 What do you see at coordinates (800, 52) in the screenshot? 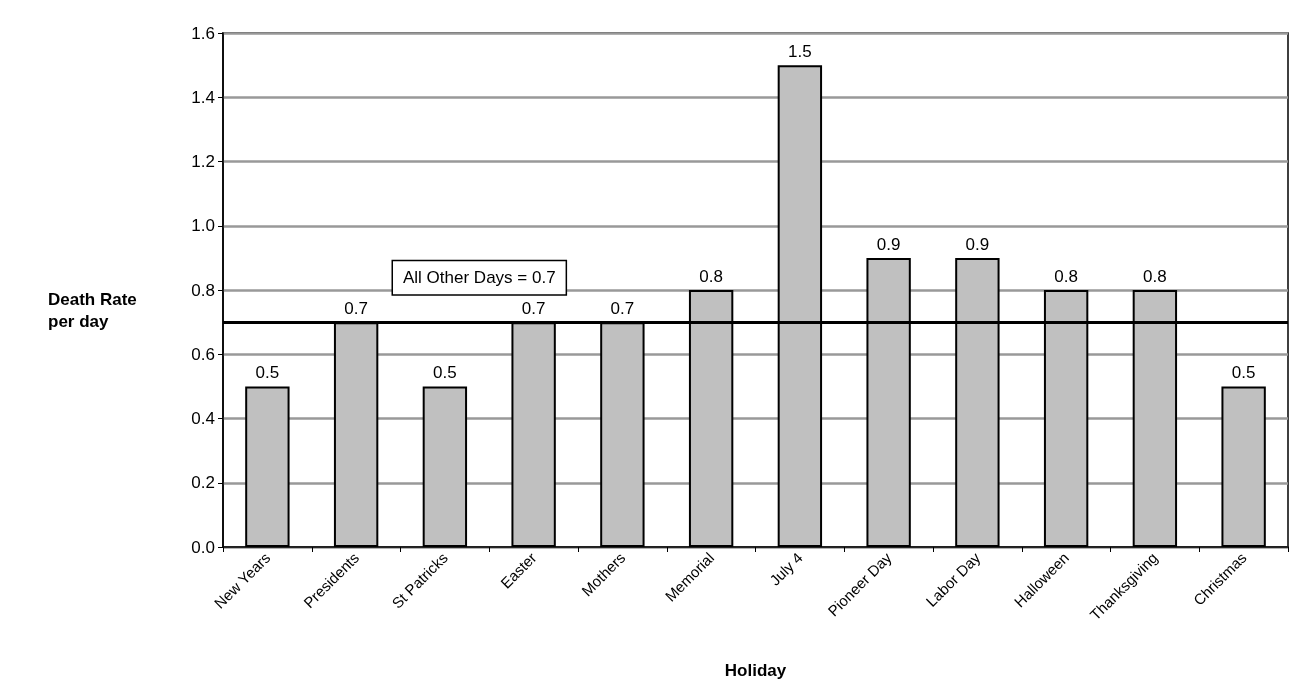
I see `data-label: 1.5` at bounding box center [800, 52].